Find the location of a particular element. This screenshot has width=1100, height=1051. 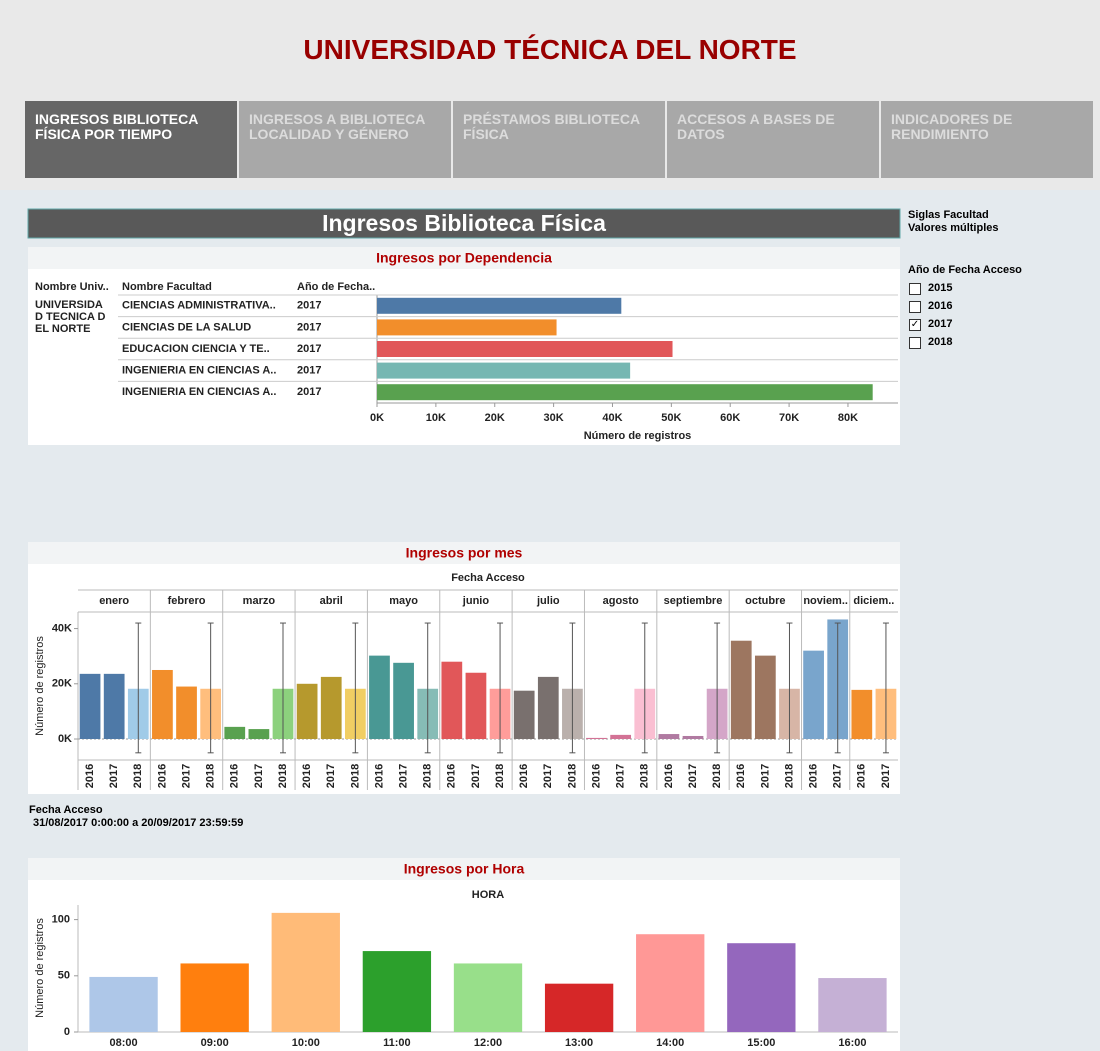

x-tick-label: 70K is located at coordinates (789, 418).